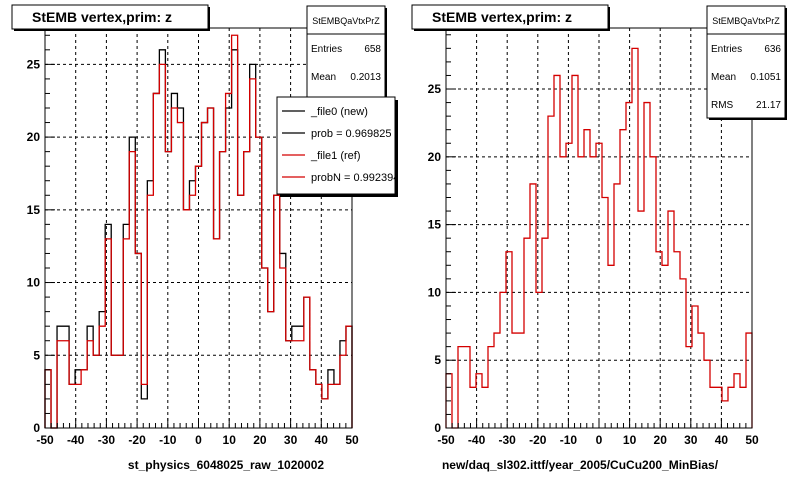  I want to click on stats-mean-value: 0.2013, so click(365, 77).